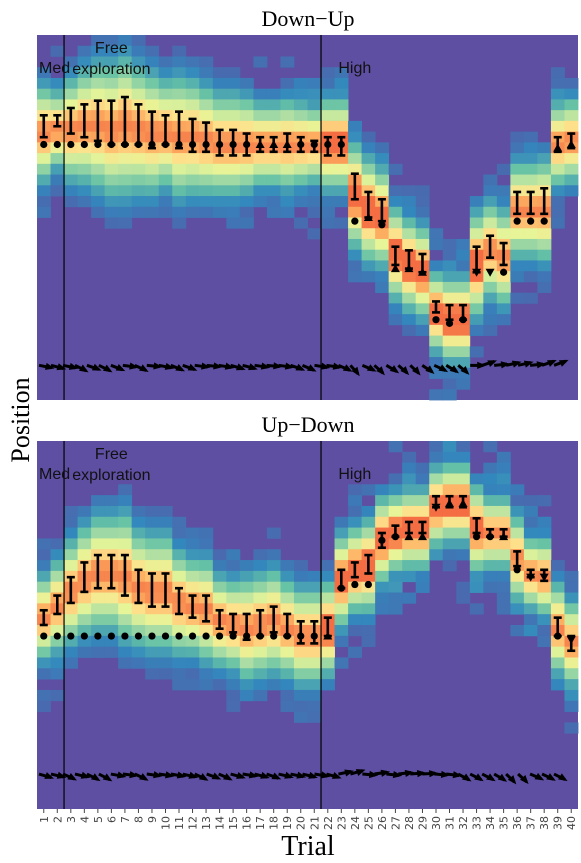 This screenshot has width=581, height=863. What do you see at coordinates (307, 18) in the screenshot?
I see `panel-title: Down−Up` at bounding box center [307, 18].